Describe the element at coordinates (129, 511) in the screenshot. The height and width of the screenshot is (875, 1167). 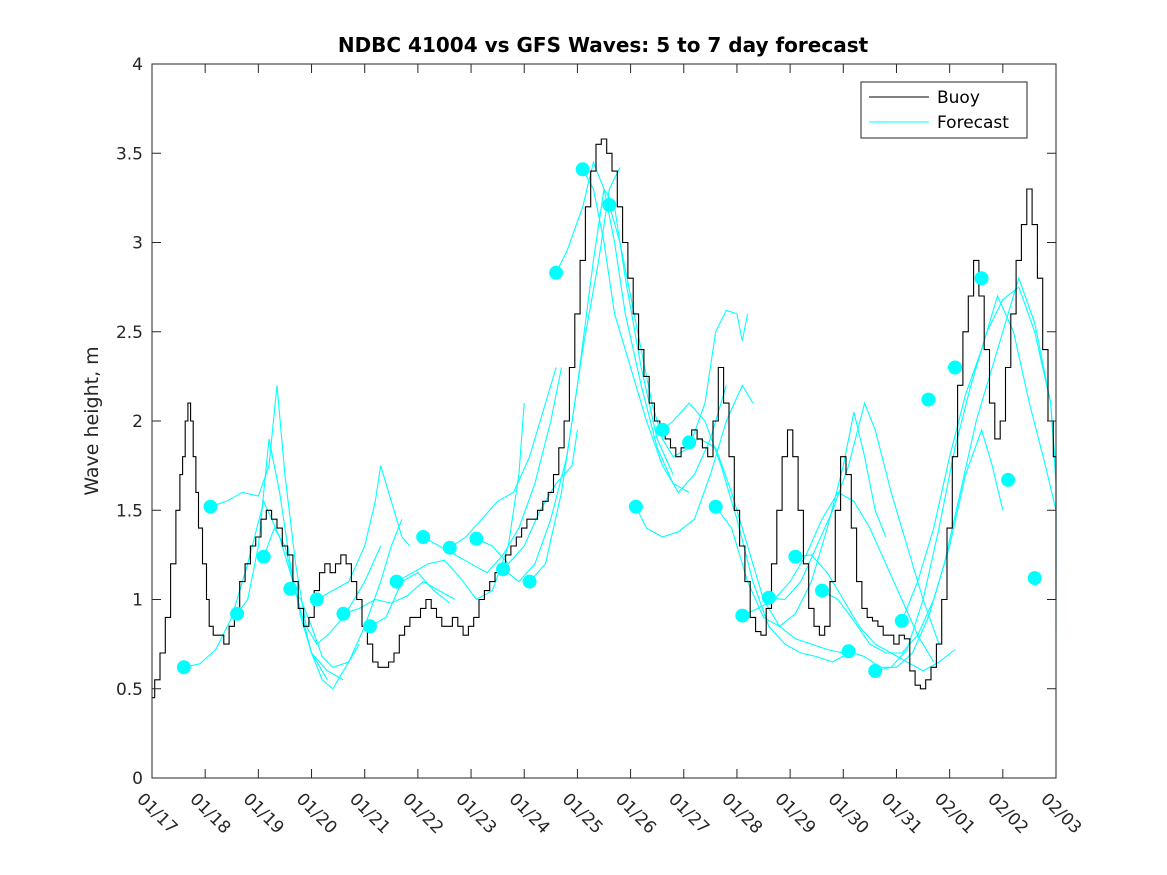
I see `y-tick-label: 1.5` at that location.